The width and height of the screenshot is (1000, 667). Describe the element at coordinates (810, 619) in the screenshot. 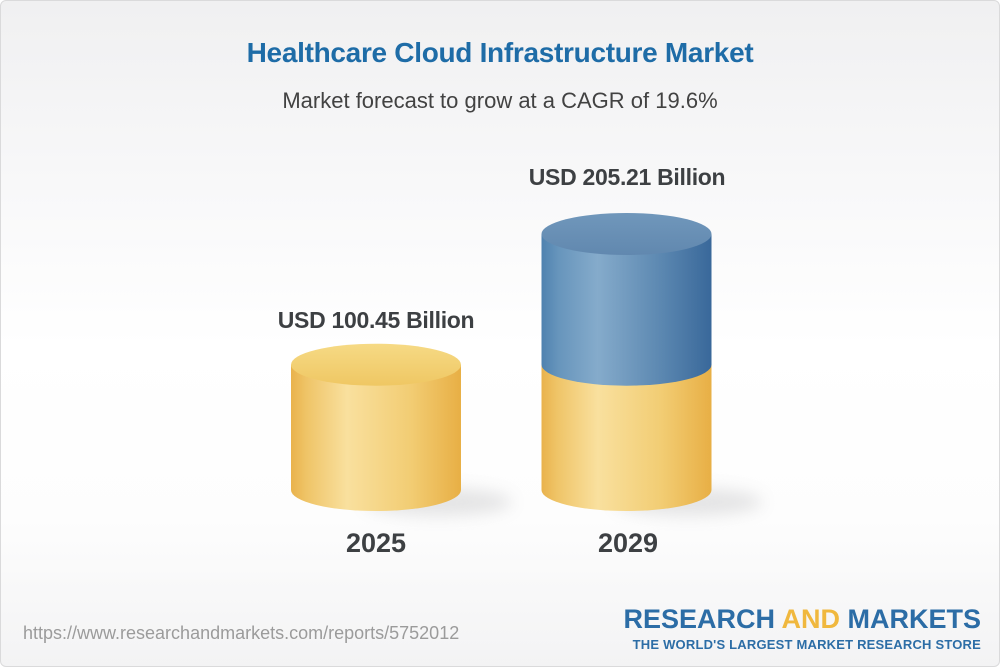

I see `logo-word-and: AND` at that location.